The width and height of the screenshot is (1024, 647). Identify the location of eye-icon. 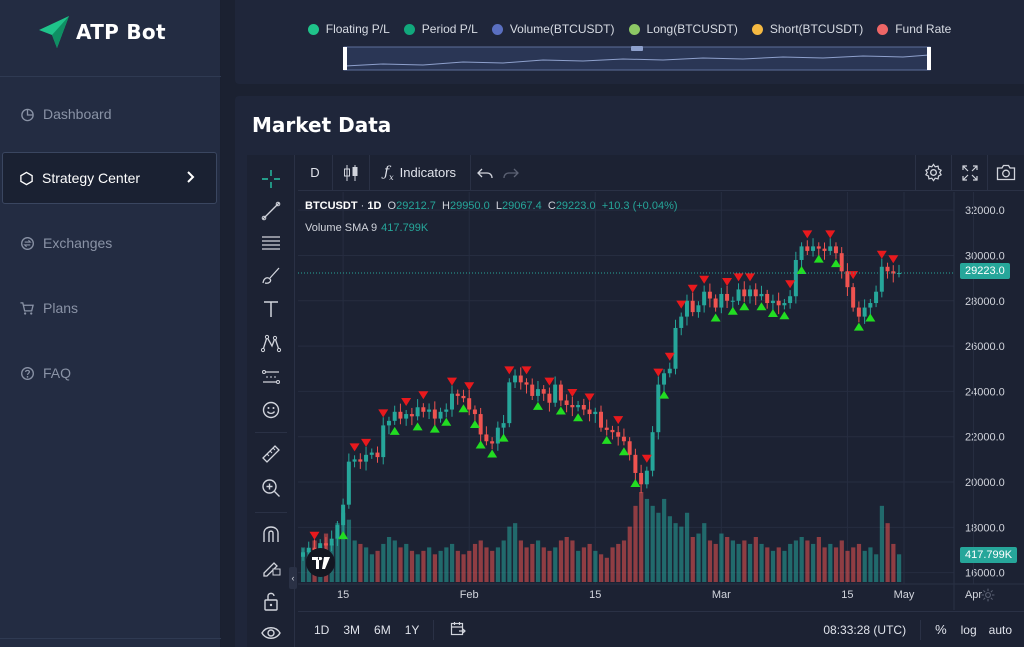
(271, 633).